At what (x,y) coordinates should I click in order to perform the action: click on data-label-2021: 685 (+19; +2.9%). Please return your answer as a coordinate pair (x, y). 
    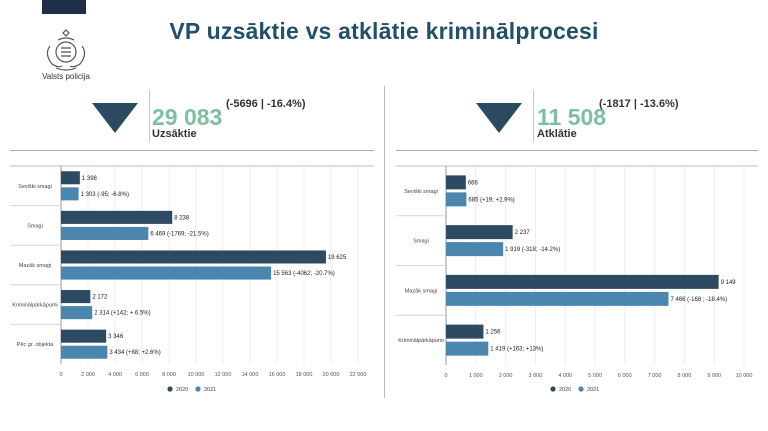
    Looking at the image, I should click on (491, 200).